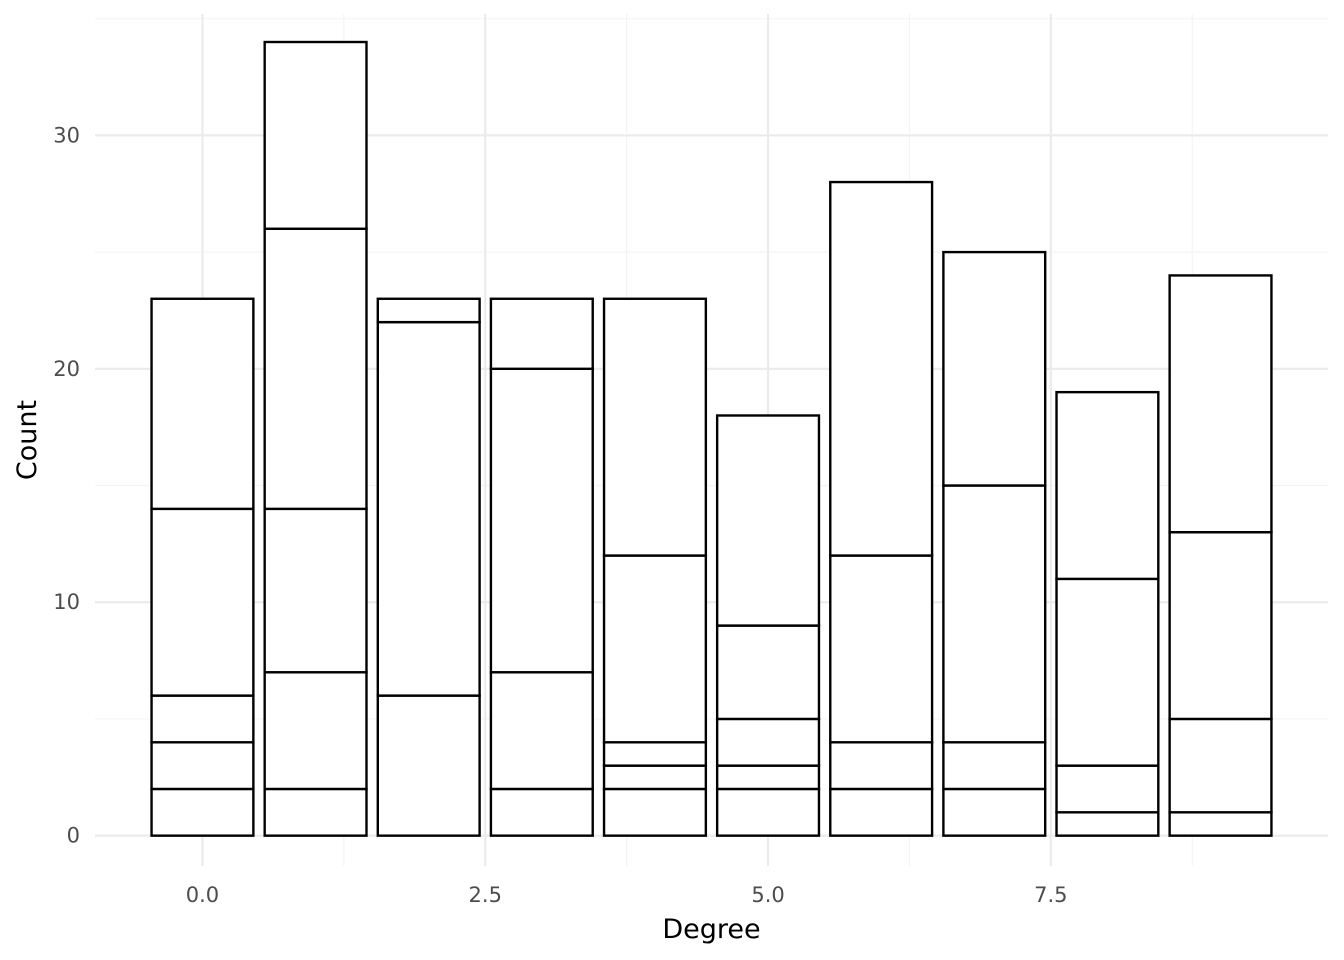 This screenshot has width=1344, height=960. I want to click on y-tick-label: 10, so click(66, 602).